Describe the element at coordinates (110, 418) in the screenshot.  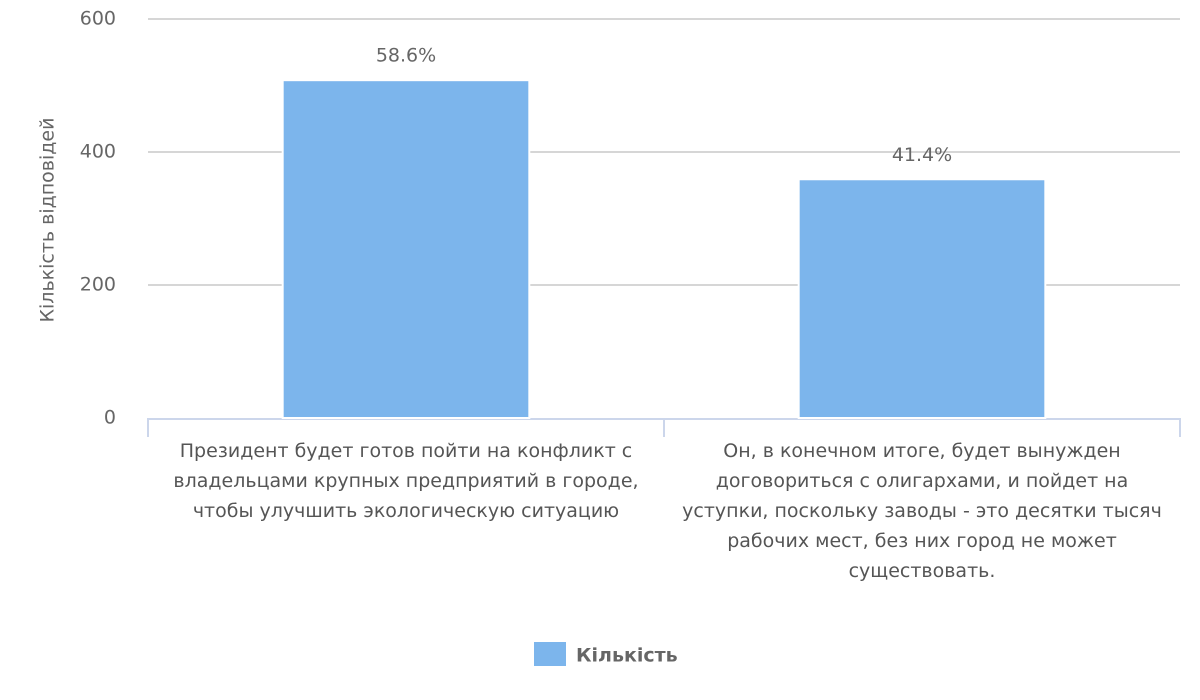
I see `y-tick-label: 0` at that location.